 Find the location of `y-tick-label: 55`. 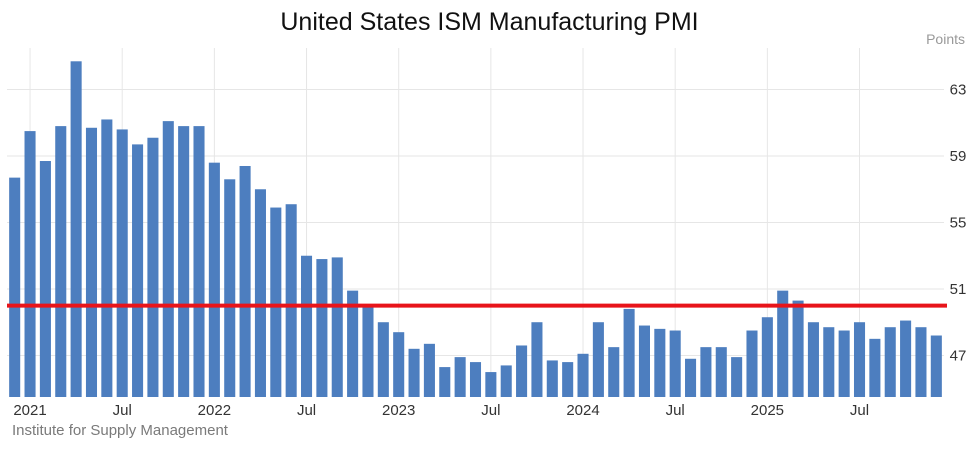

y-tick-label: 55 is located at coordinates (958, 223).